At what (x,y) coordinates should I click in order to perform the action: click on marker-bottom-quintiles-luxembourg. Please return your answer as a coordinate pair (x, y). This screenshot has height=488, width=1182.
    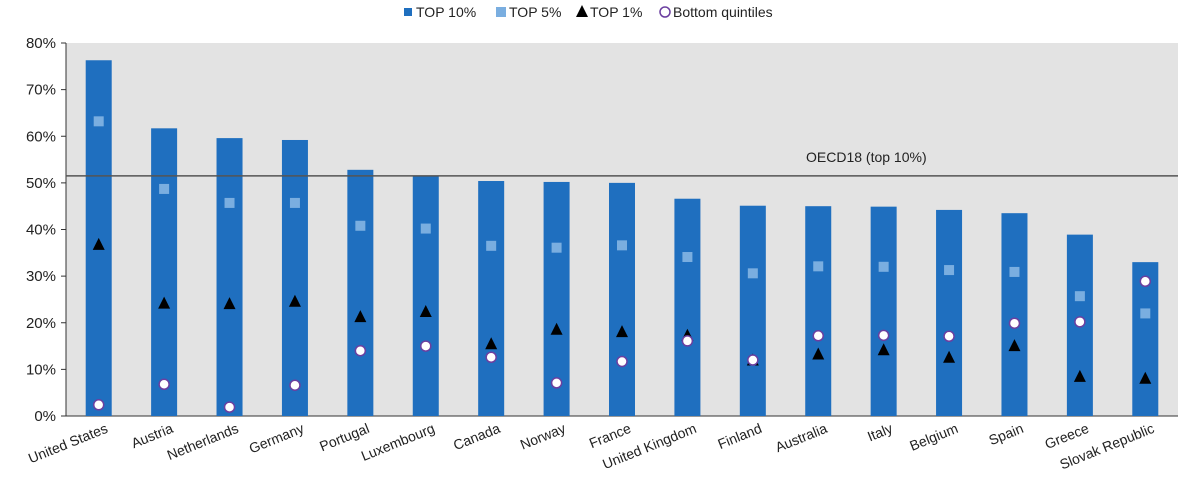
    Looking at the image, I should click on (426, 346).